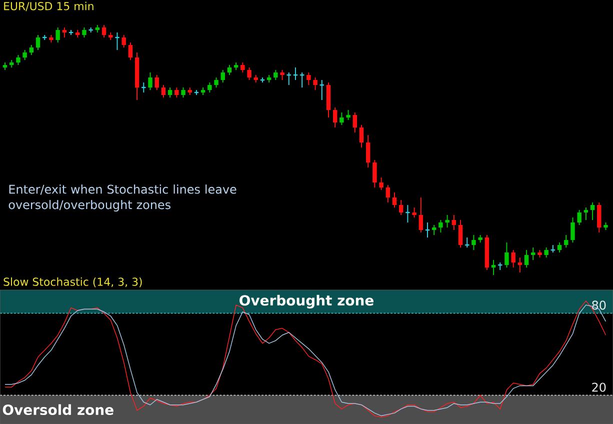 The height and width of the screenshot is (424, 613). Describe the element at coordinates (307, 301) in the screenshot. I see `band-label: Overbought zone` at that location.